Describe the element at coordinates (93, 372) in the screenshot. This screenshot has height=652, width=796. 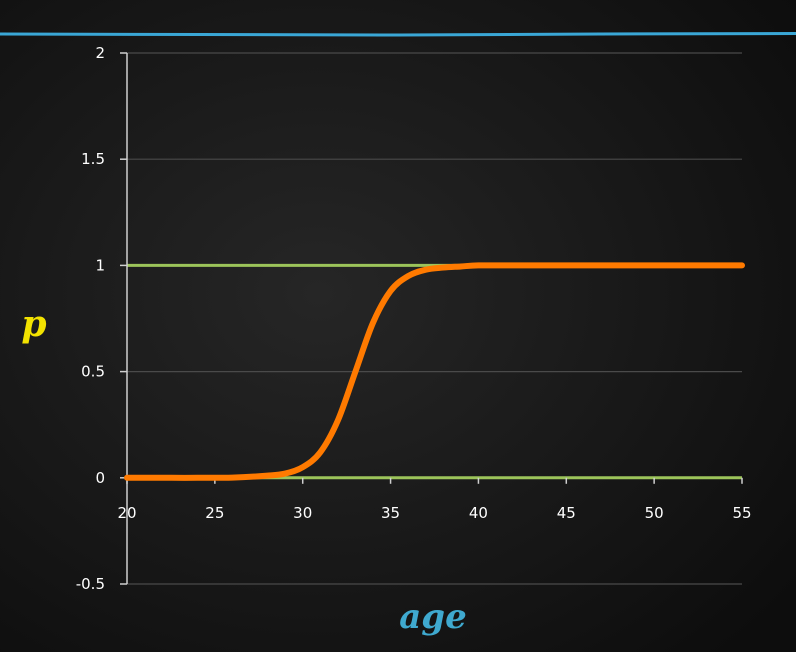
I see `y-tick-label: 0.5` at that location.